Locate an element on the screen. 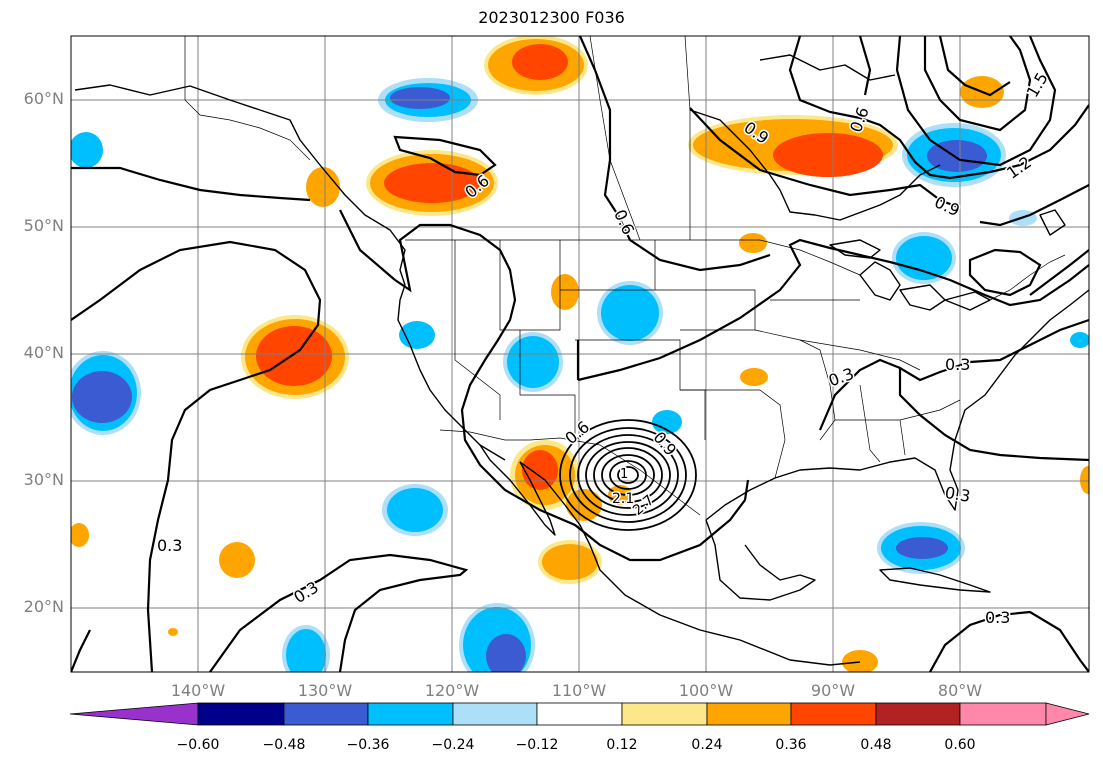 The image size is (1103, 765). colorbar-tick-label: 0.12 is located at coordinates (622, 745).